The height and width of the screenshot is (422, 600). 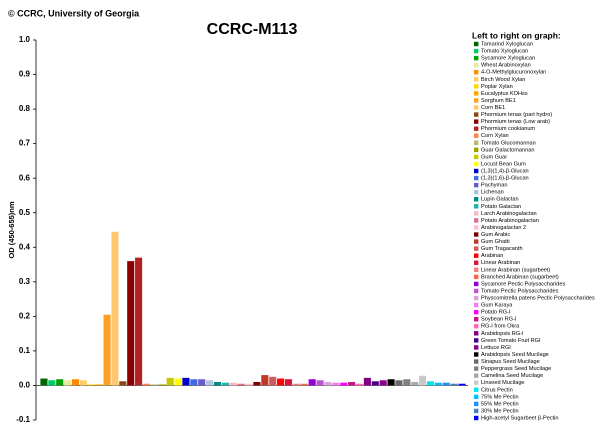 I want to click on legend-label: Lichenan, so click(x=492, y=193).